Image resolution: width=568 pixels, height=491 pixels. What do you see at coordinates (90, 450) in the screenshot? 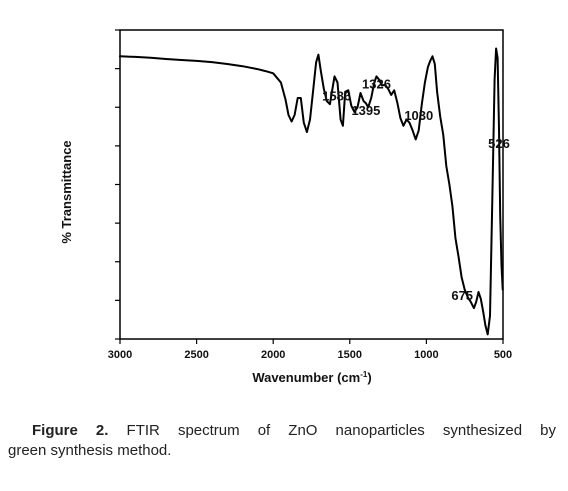
I see `caption-text-line-2: green synthesis method.` at bounding box center [90, 450].